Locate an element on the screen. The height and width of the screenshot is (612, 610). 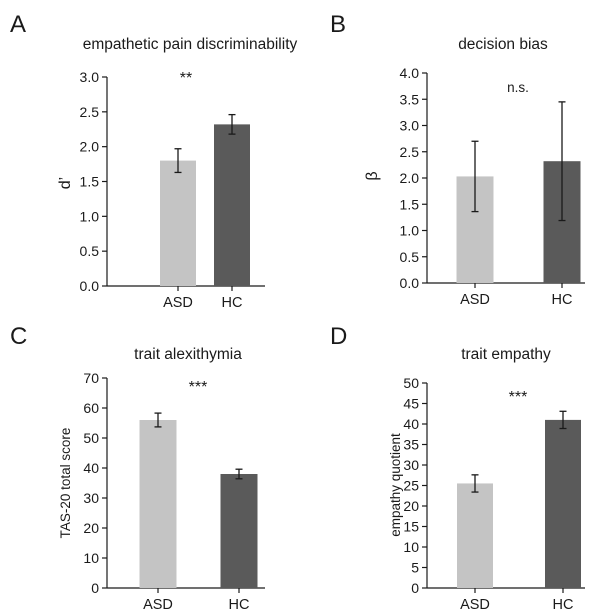
y-tick-label: 25 is located at coordinates (411, 486).